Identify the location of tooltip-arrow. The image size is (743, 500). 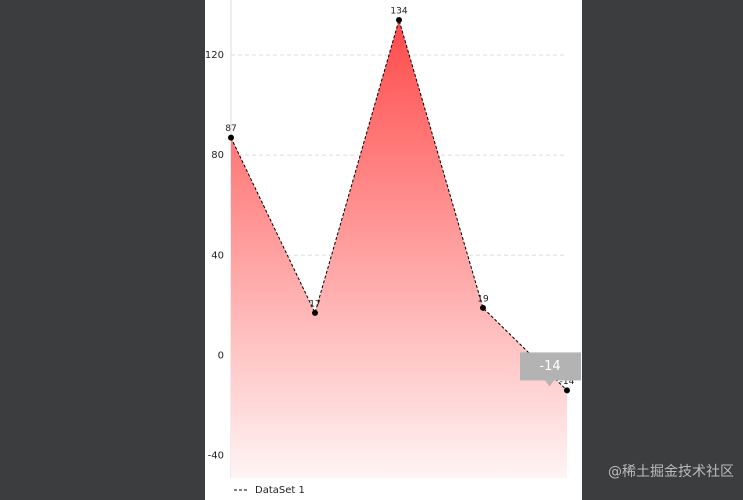
(549, 383).